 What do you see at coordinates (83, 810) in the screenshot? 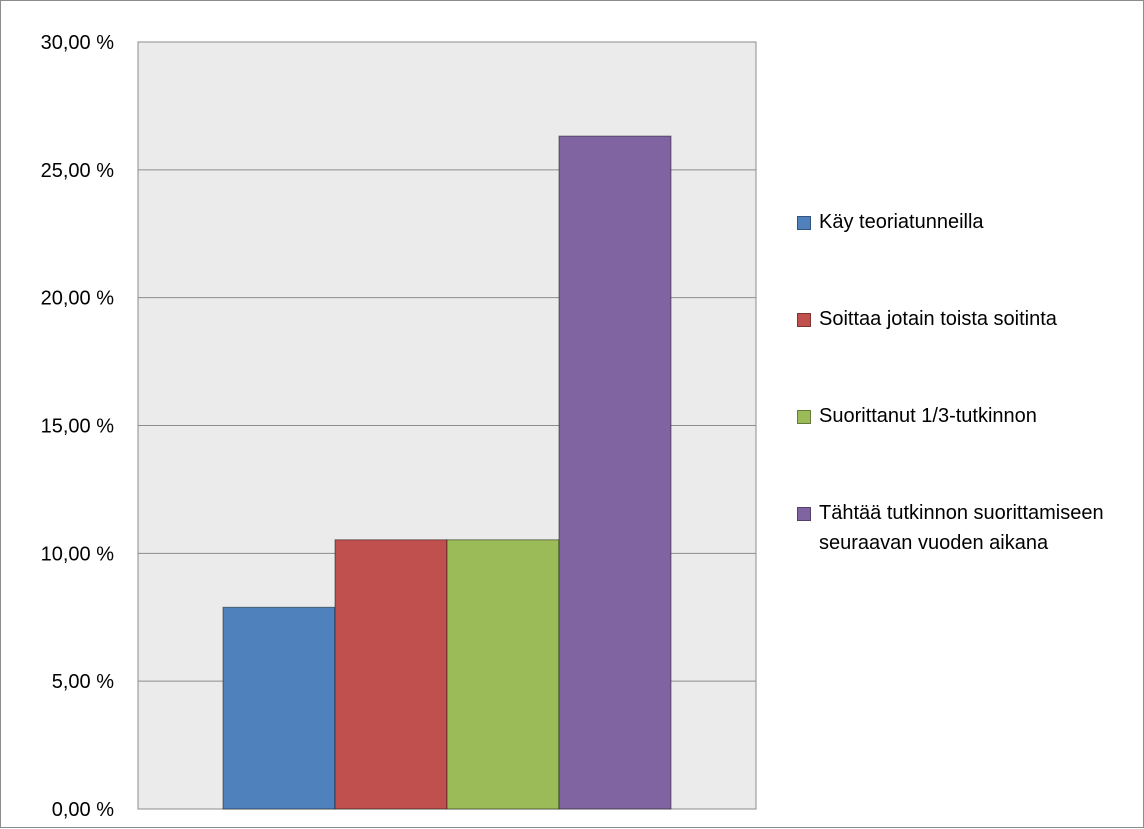
I see `y-tick-label: 0,00 %` at bounding box center [83, 810].